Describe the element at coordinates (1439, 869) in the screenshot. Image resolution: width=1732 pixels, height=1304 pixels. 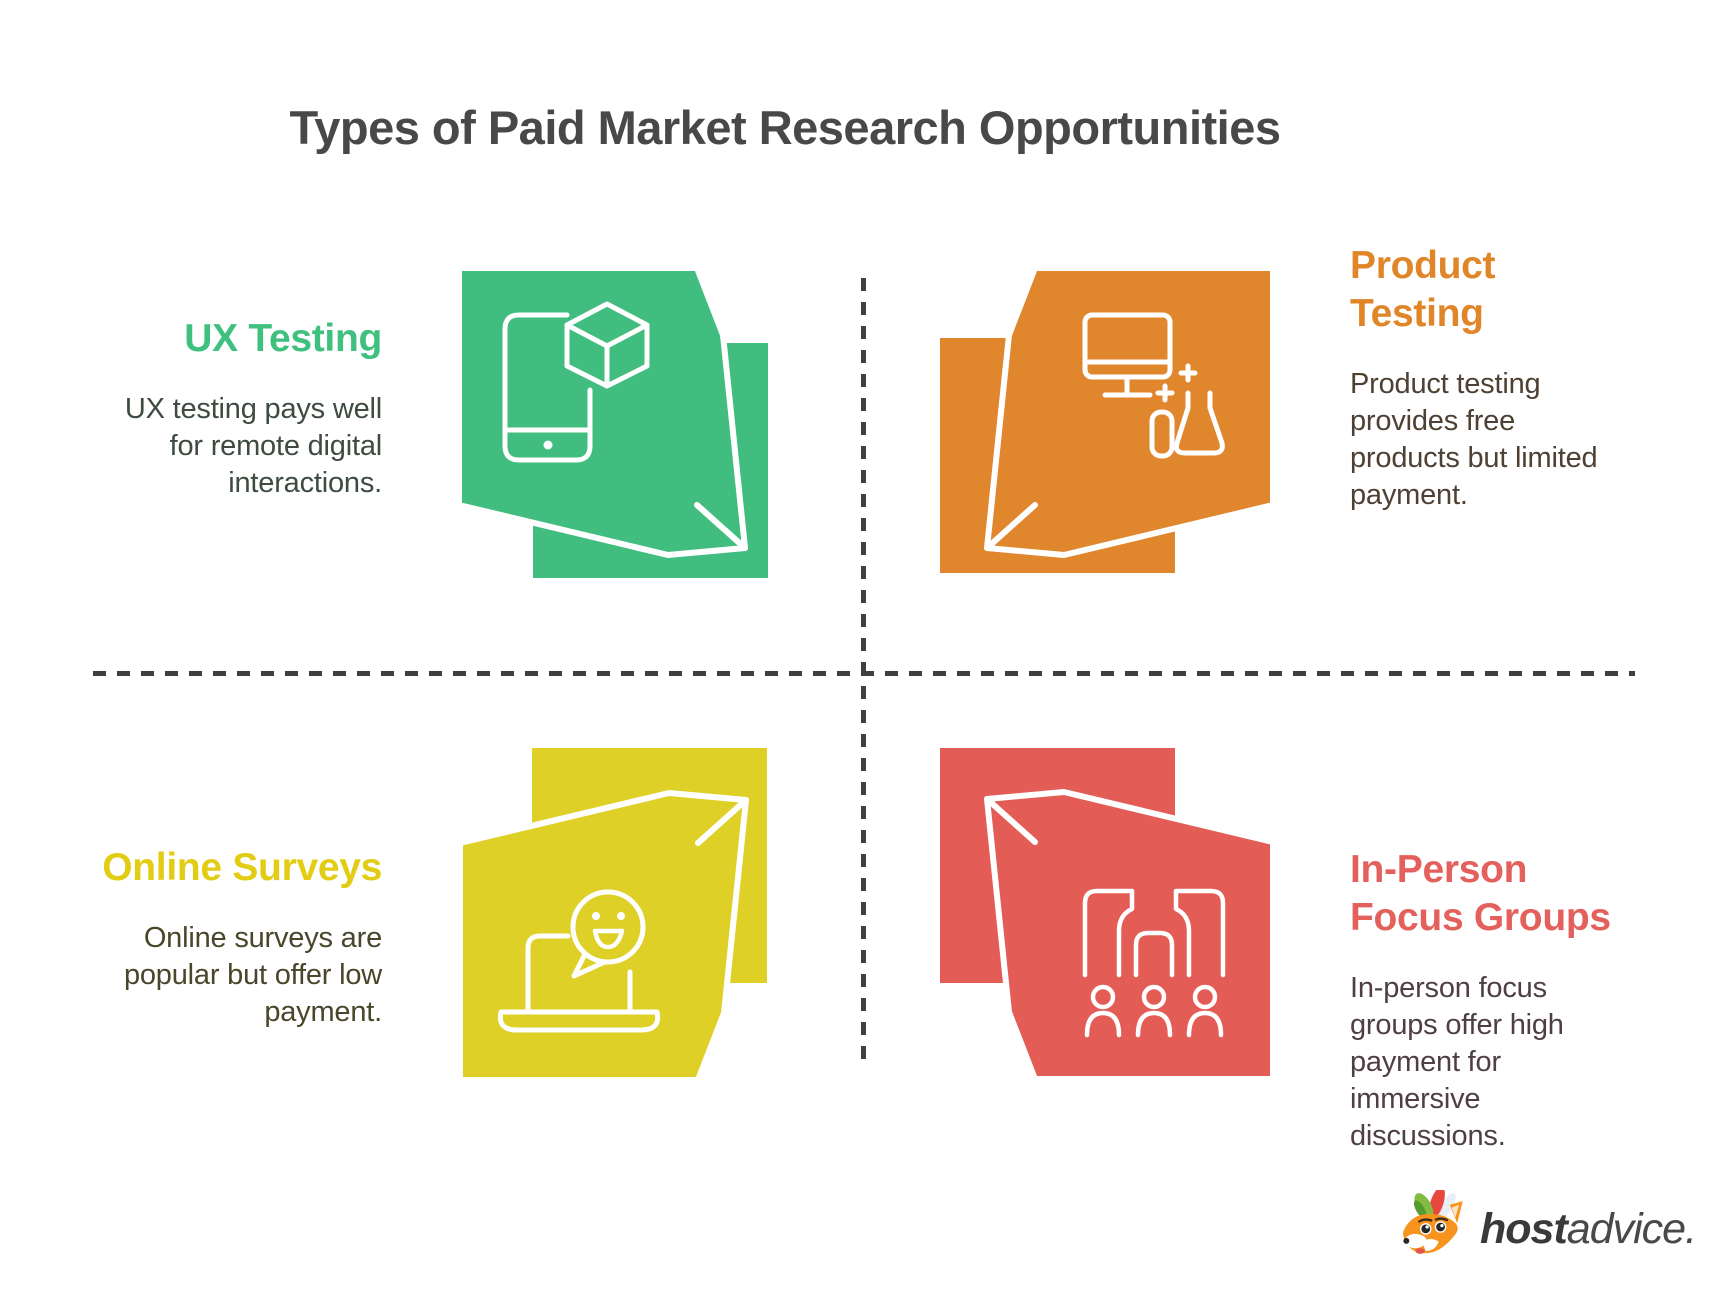
I see `title-line: In-Person` at that location.